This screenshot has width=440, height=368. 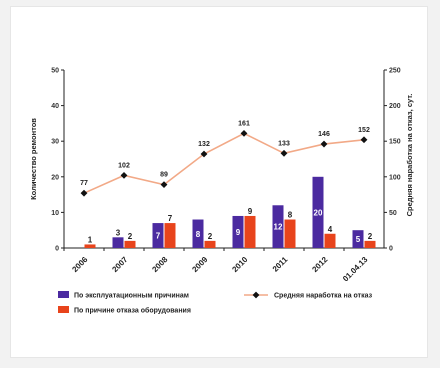 What do you see at coordinates (118, 232) in the screenshot?
I see `data-label-operational: 3` at bounding box center [118, 232].